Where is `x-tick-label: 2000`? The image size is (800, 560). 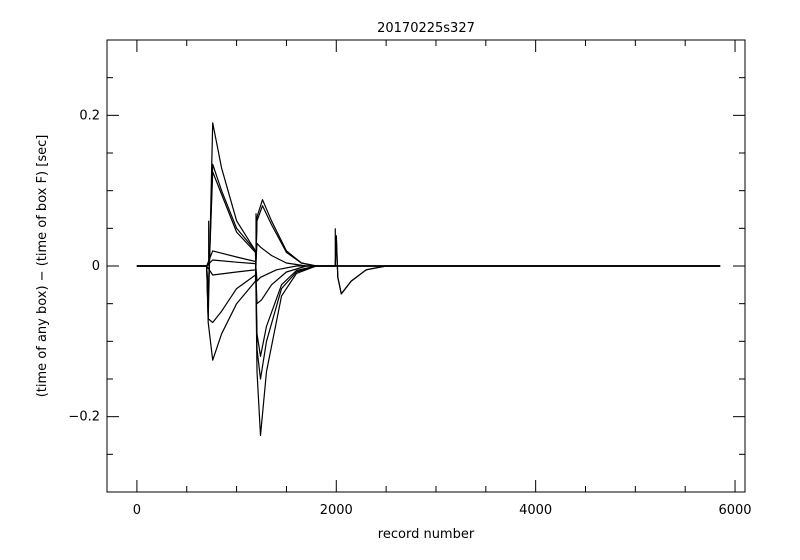
x-tick-label: 2000 is located at coordinates (336, 510).